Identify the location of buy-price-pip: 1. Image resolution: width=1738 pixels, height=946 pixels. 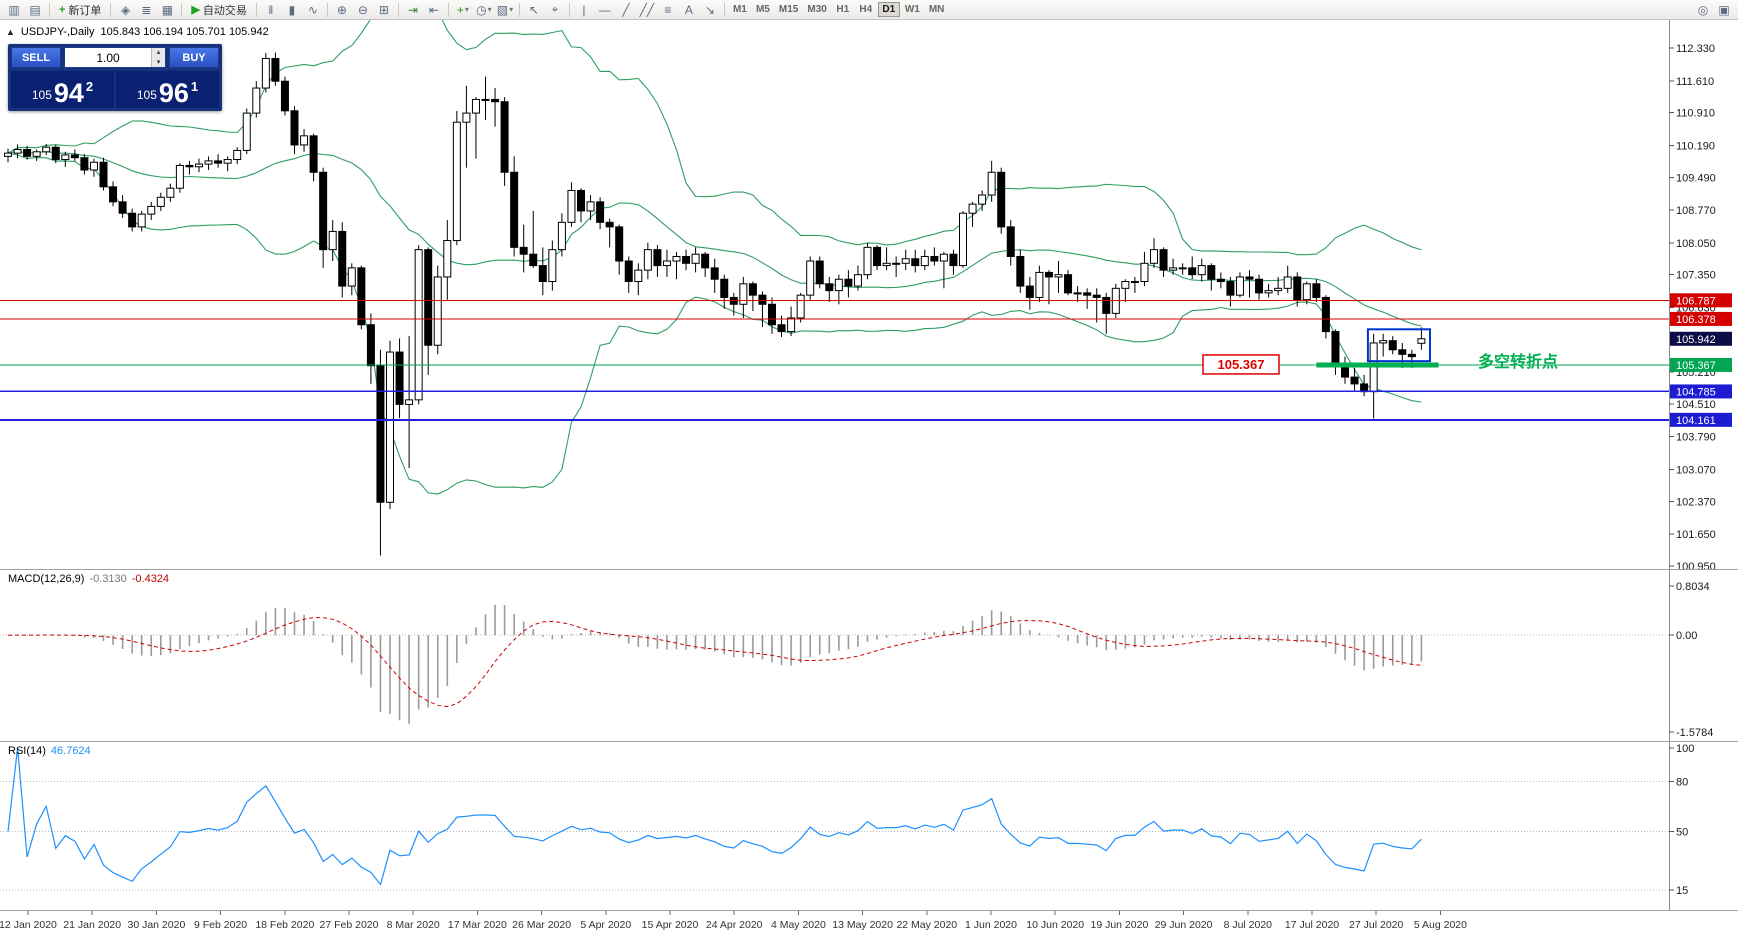
(194, 86).